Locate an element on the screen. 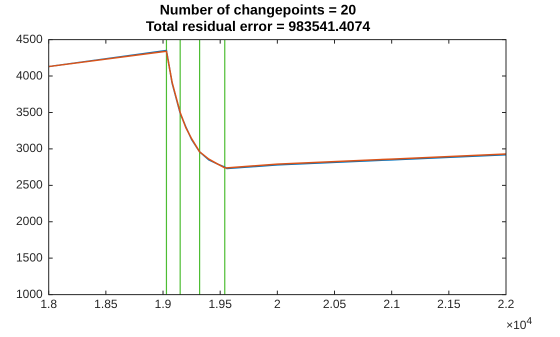  x-tick-label: 2.05 is located at coordinates (334, 304).